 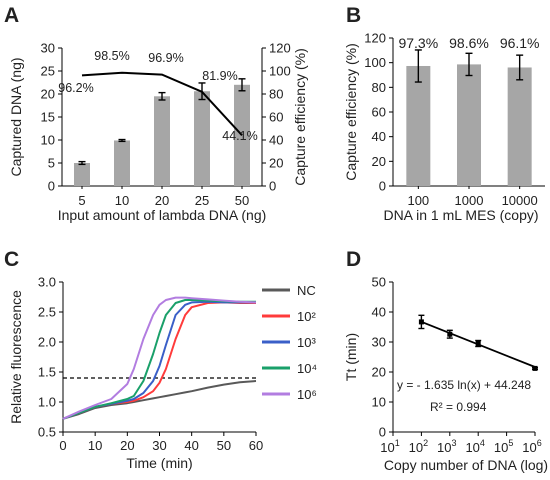 What do you see at coordinates (464, 385) in the screenshot?
I see `fit-equation: y = - 1.635 ln(x) + 44.248` at bounding box center [464, 385].